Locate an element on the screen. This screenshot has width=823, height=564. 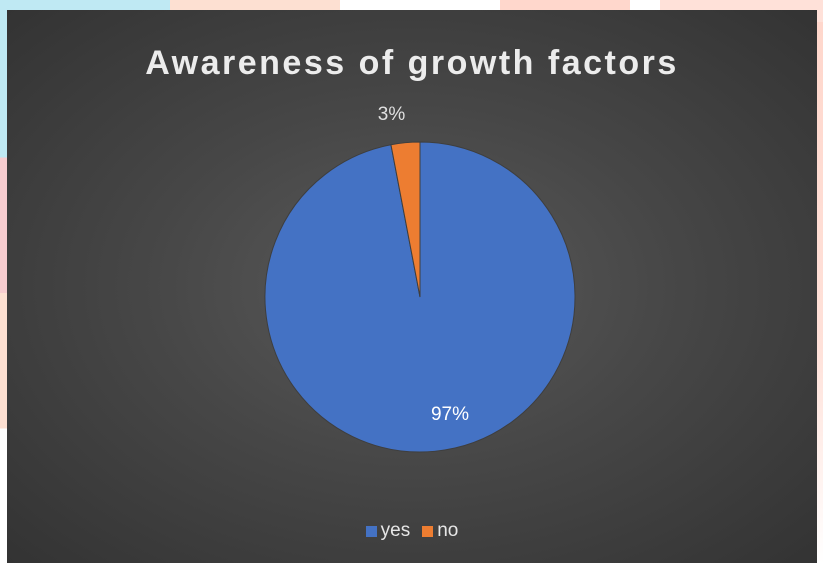
legend-entry-no: no is located at coordinates (440, 531).